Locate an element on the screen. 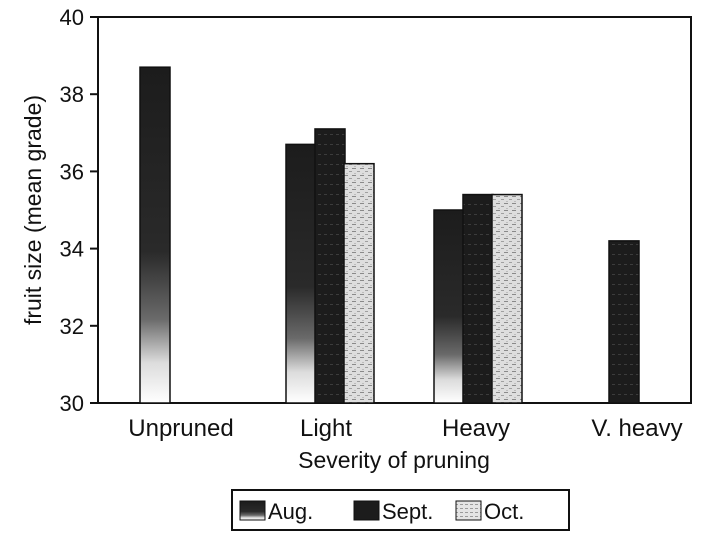 The width and height of the screenshot is (706, 536). y-tick-label: 40 is located at coordinates (72, 17).